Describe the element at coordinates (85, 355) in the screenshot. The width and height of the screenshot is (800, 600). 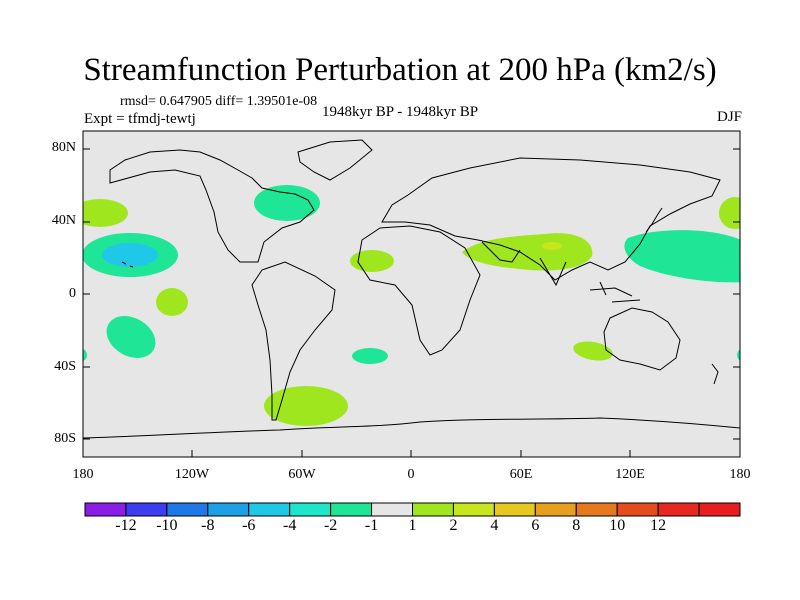
I see `anomaly-edge-left` at that location.